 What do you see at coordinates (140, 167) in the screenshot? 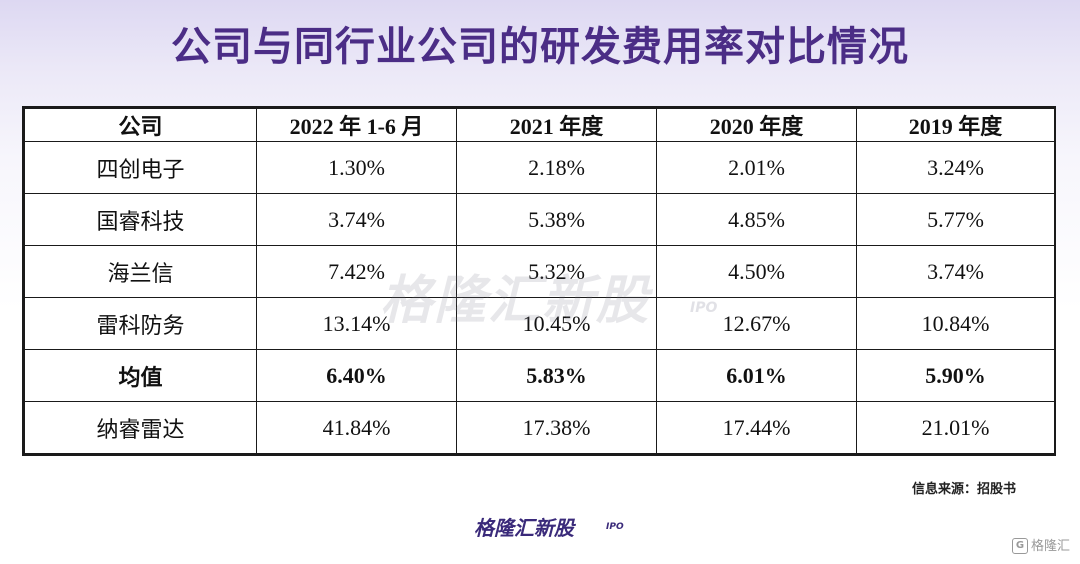
I see `company-name-cell: 四创电子` at bounding box center [140, 167].